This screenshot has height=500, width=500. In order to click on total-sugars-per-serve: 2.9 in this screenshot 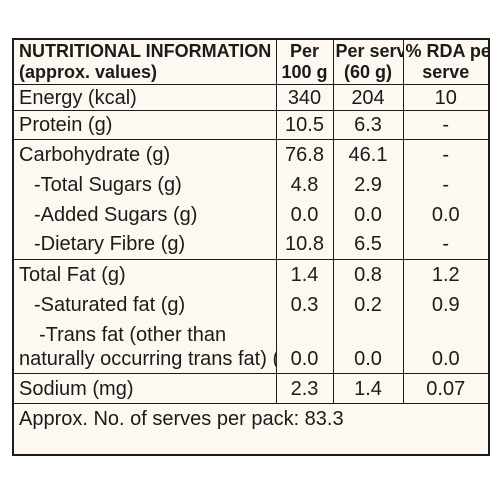, I will do `click(367, 184)`.